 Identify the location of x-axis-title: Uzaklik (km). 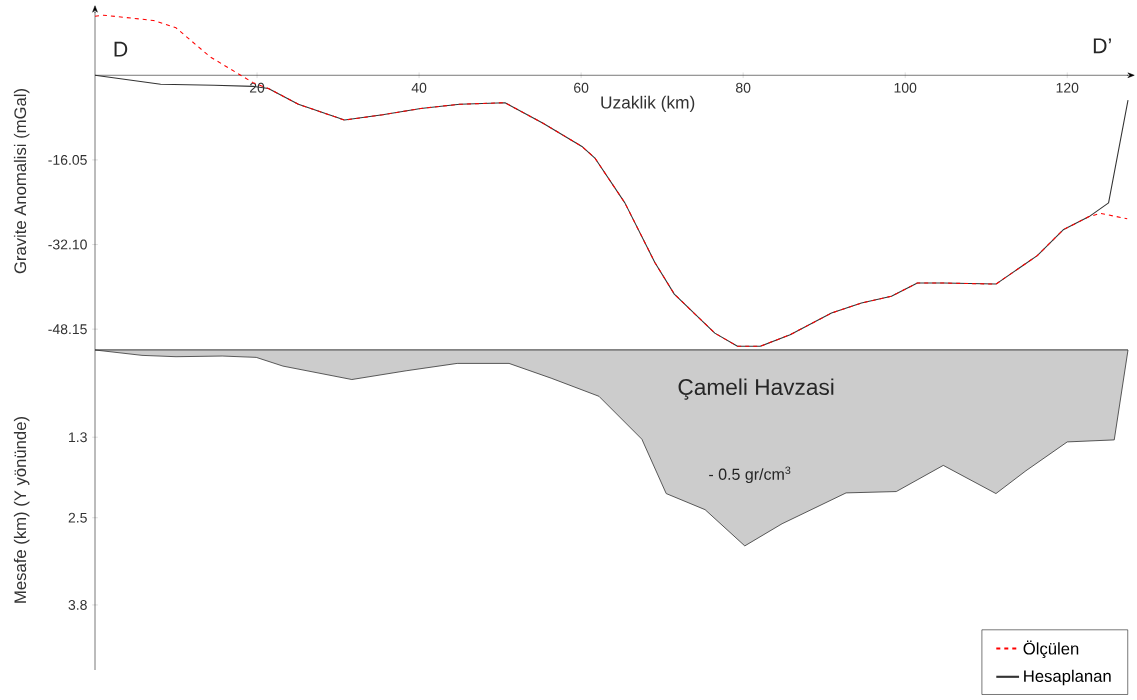
(648, 104).